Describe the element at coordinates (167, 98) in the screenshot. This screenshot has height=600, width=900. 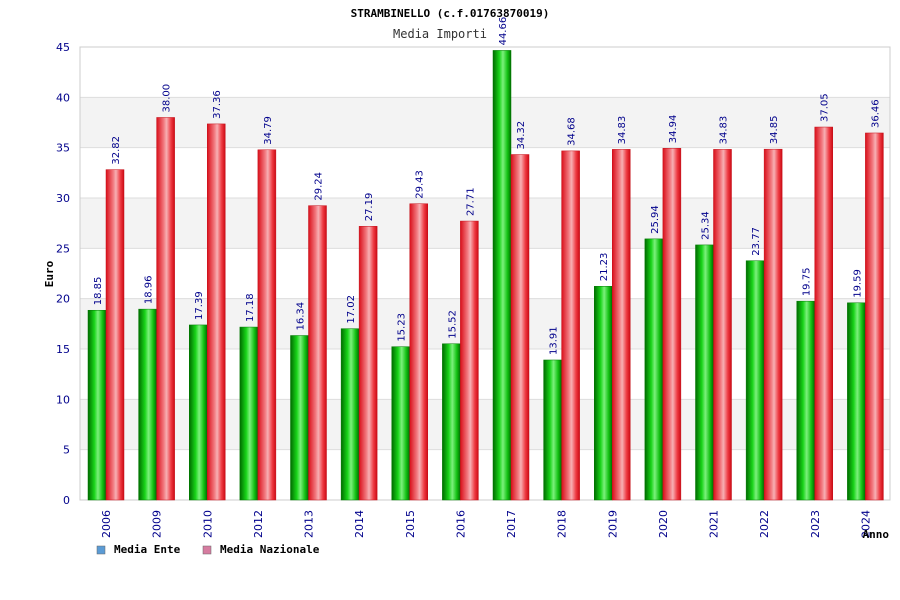
I see `value-label: 38.00` at that location.